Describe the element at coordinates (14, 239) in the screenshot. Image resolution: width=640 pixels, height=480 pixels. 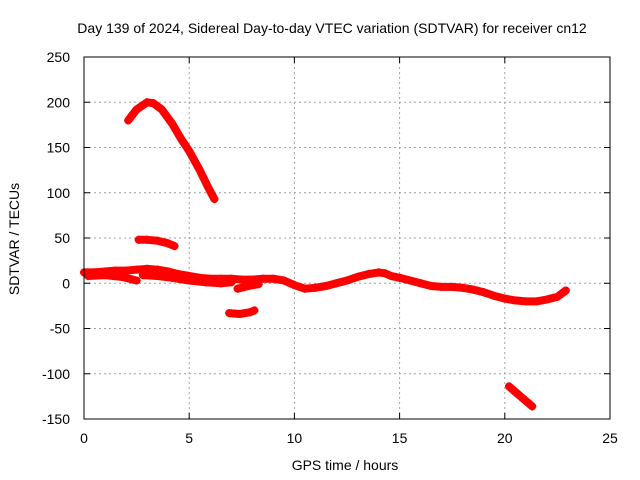
I see `y-axis-label: SDTVAR / TECUs` at that location.